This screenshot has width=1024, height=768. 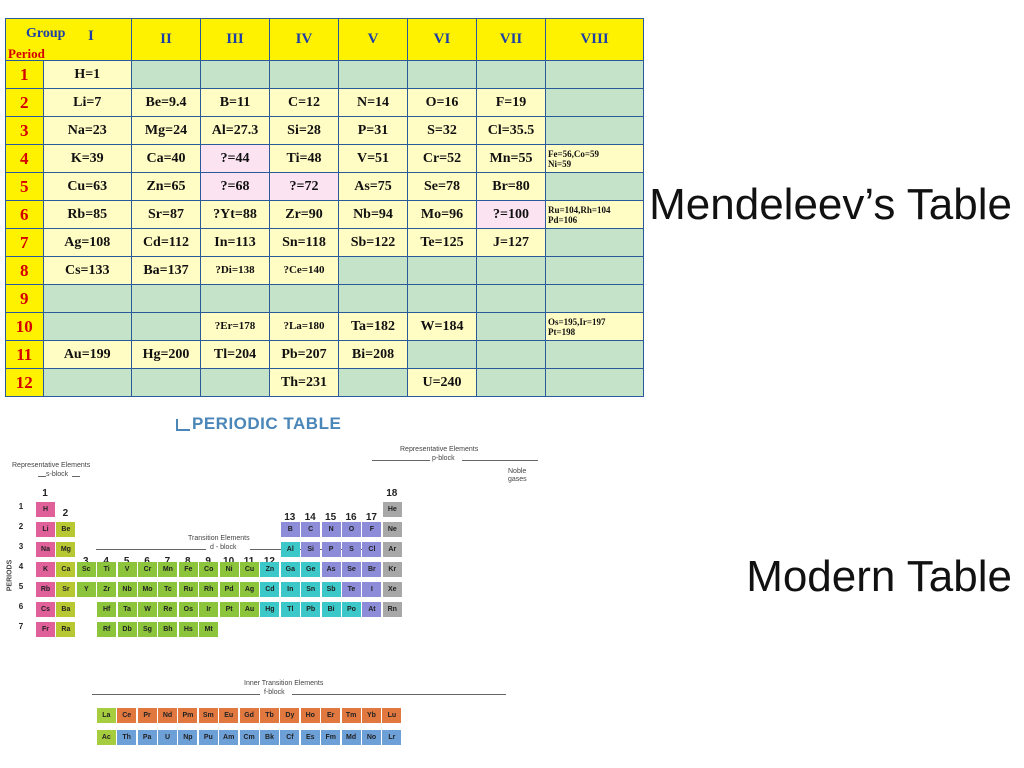 I want to click on element-cell: Sn, so click(x=311, y=589).